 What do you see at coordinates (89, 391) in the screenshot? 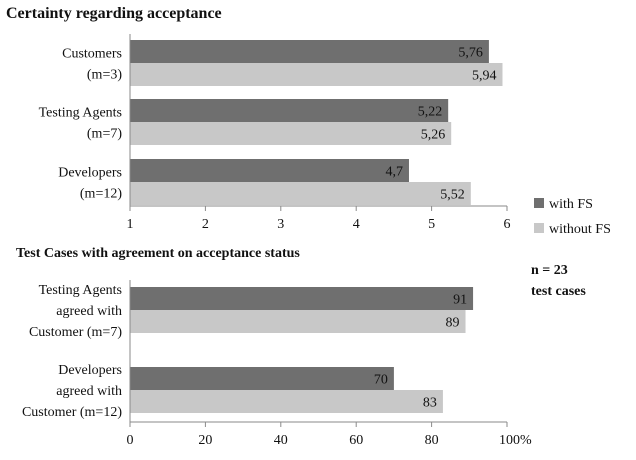
I see `c2-category-label-1-1: agreed with` at bounding box center [89, 391].